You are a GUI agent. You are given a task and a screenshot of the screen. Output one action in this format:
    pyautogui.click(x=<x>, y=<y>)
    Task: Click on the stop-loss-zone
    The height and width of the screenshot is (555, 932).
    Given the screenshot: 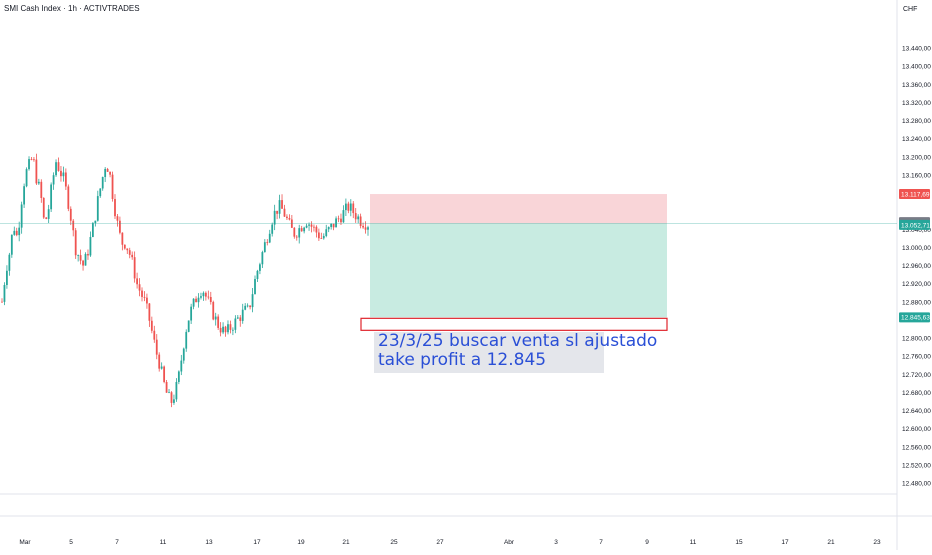 What is the action you would take?
    pyautogui.click(x=518, y=209)
    